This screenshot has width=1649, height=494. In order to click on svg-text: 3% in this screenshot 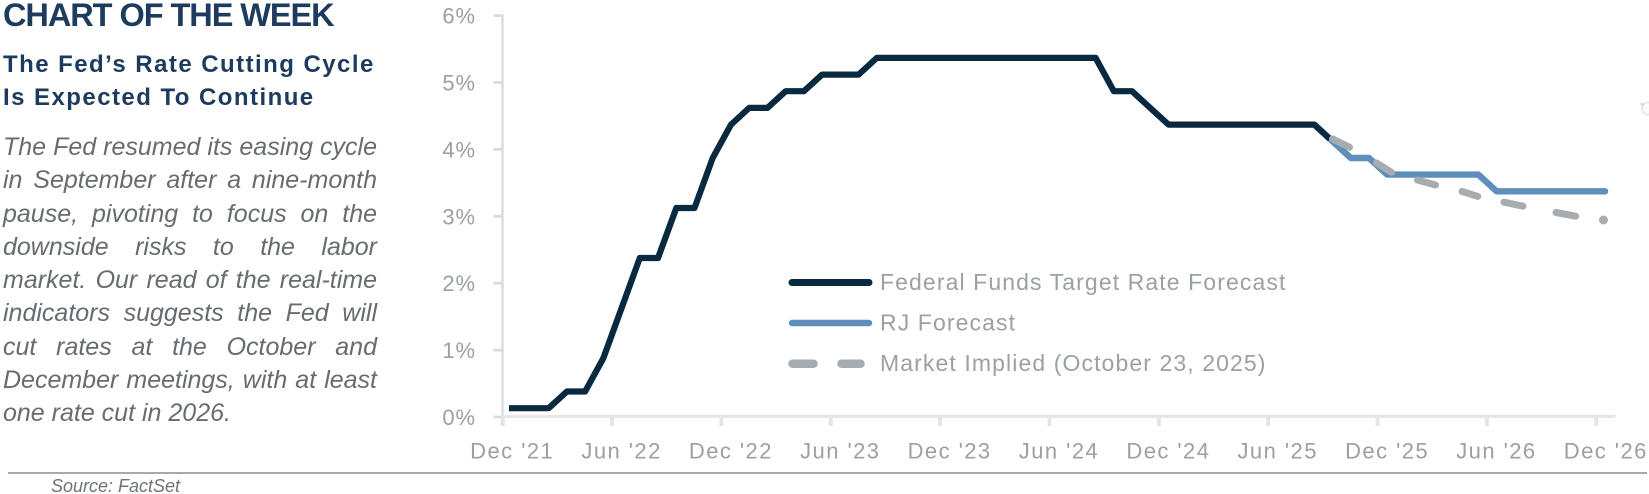, I will do `click(459, 216)`.